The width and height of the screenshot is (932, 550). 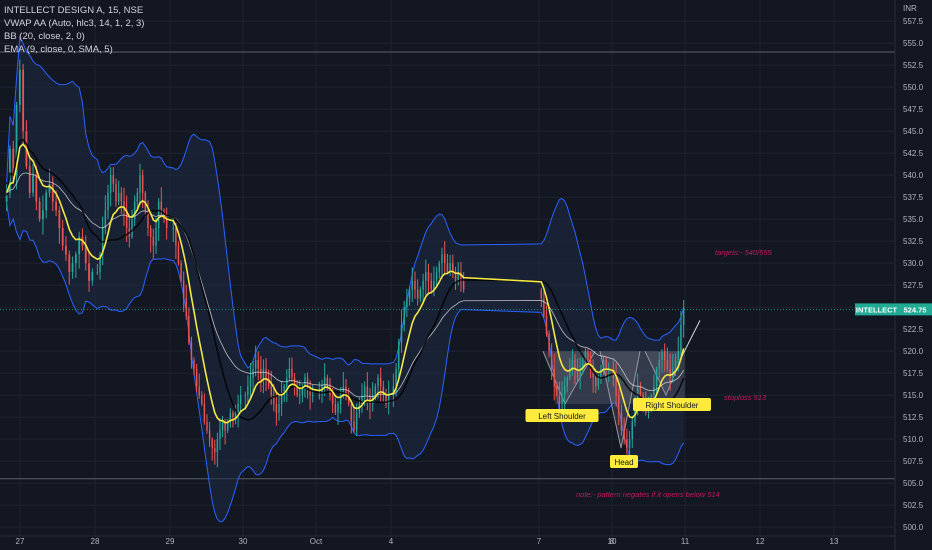 I want to click on breakout-arrow, so click(x=690, y=340).